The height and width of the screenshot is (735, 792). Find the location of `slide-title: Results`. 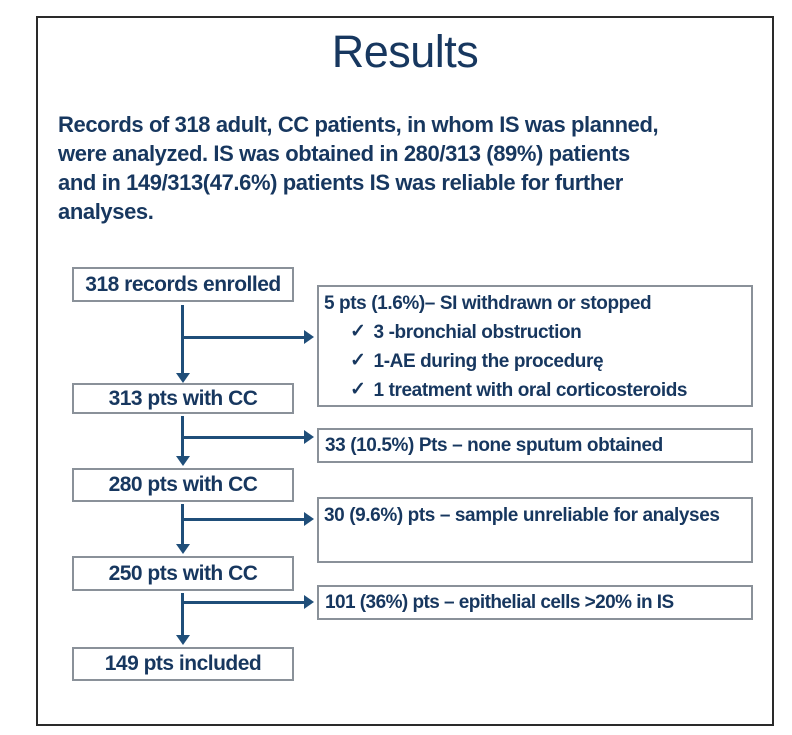

slide-title: Results is located at coordinates (405, 51).